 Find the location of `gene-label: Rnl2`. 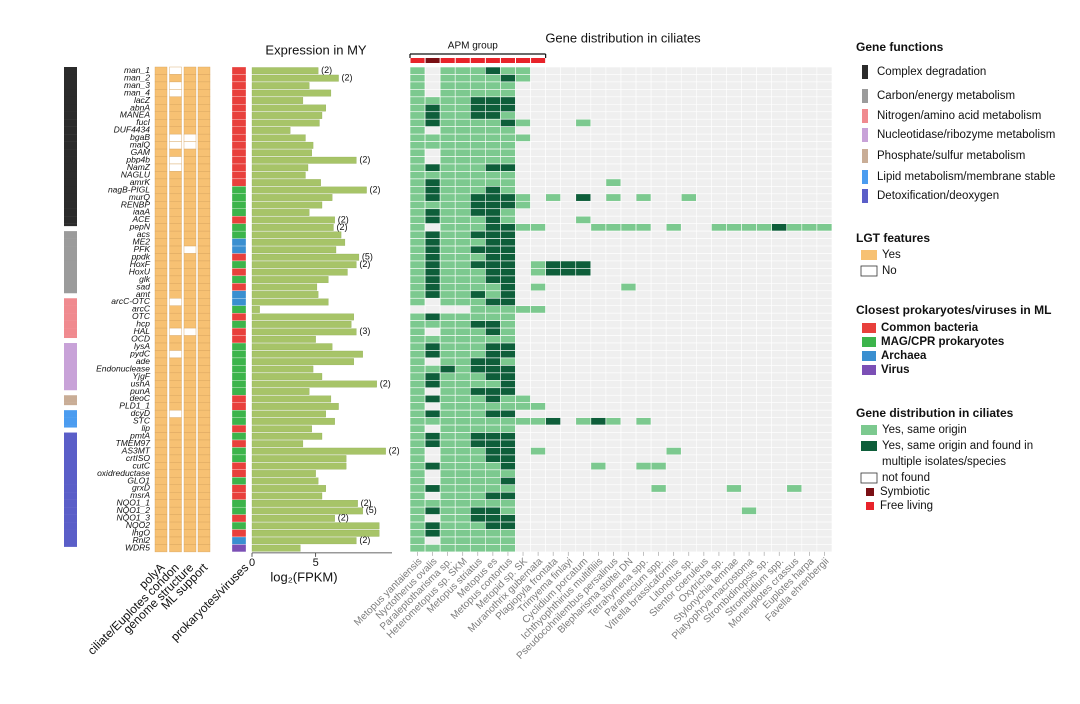

gene-label: Rnl2 is located at coordinates (142, 540).